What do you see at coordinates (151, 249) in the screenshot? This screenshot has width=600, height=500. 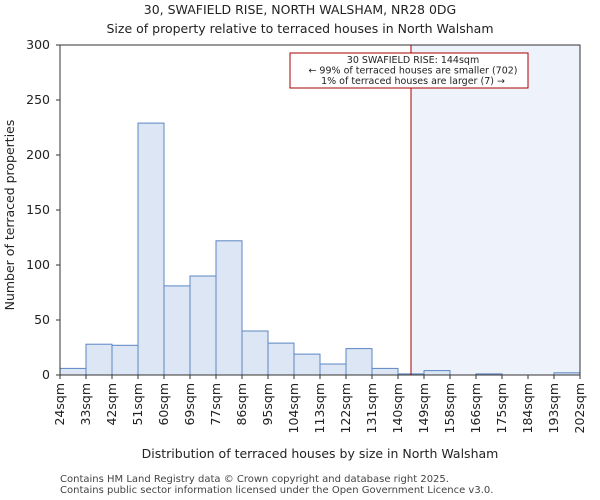 I see `bar-51sqm` at bounding box center [151, 249].